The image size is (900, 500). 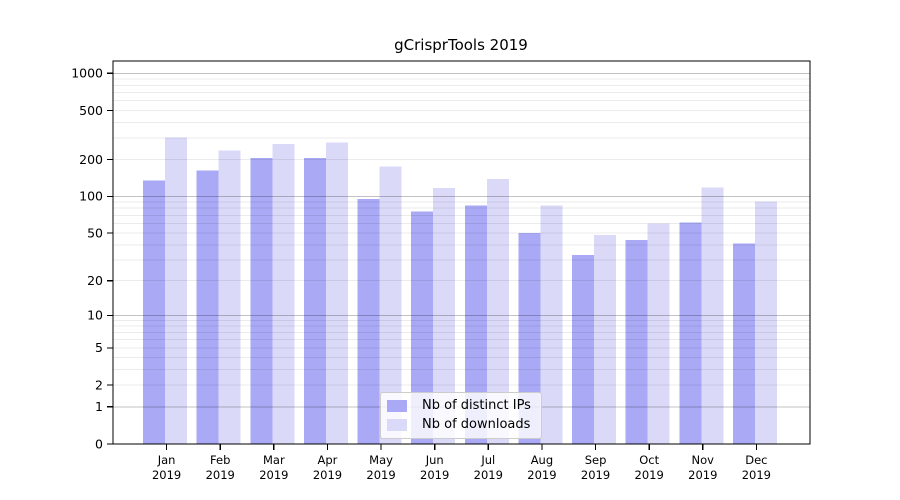 What do you see at coordinates (91, 196) in the screenshot?
I see `y-tick-label: 100` at bounding box center [91, 196].